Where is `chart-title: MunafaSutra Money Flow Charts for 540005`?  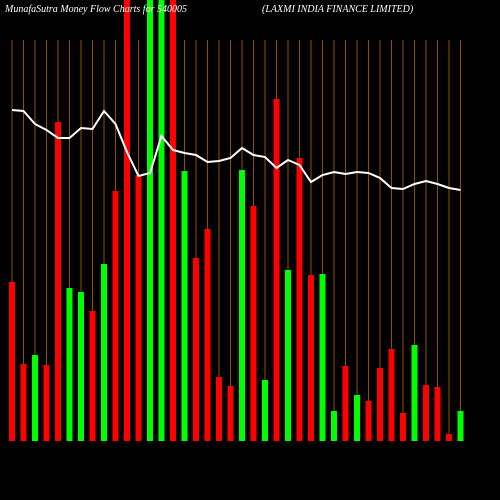
chart-title: MunafaSutra Money Flow Charts for 540005 is located at coordinates (95, 9).